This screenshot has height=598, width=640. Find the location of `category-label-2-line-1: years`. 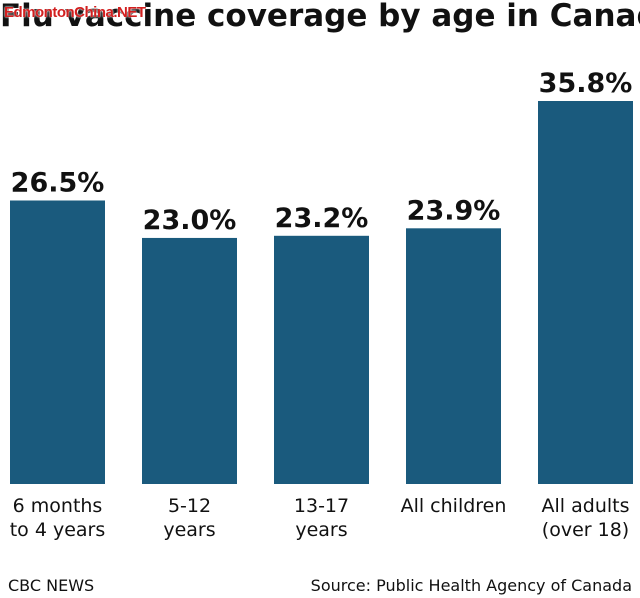

category-label-2-line-1: years is located at coordinates (321, 530).